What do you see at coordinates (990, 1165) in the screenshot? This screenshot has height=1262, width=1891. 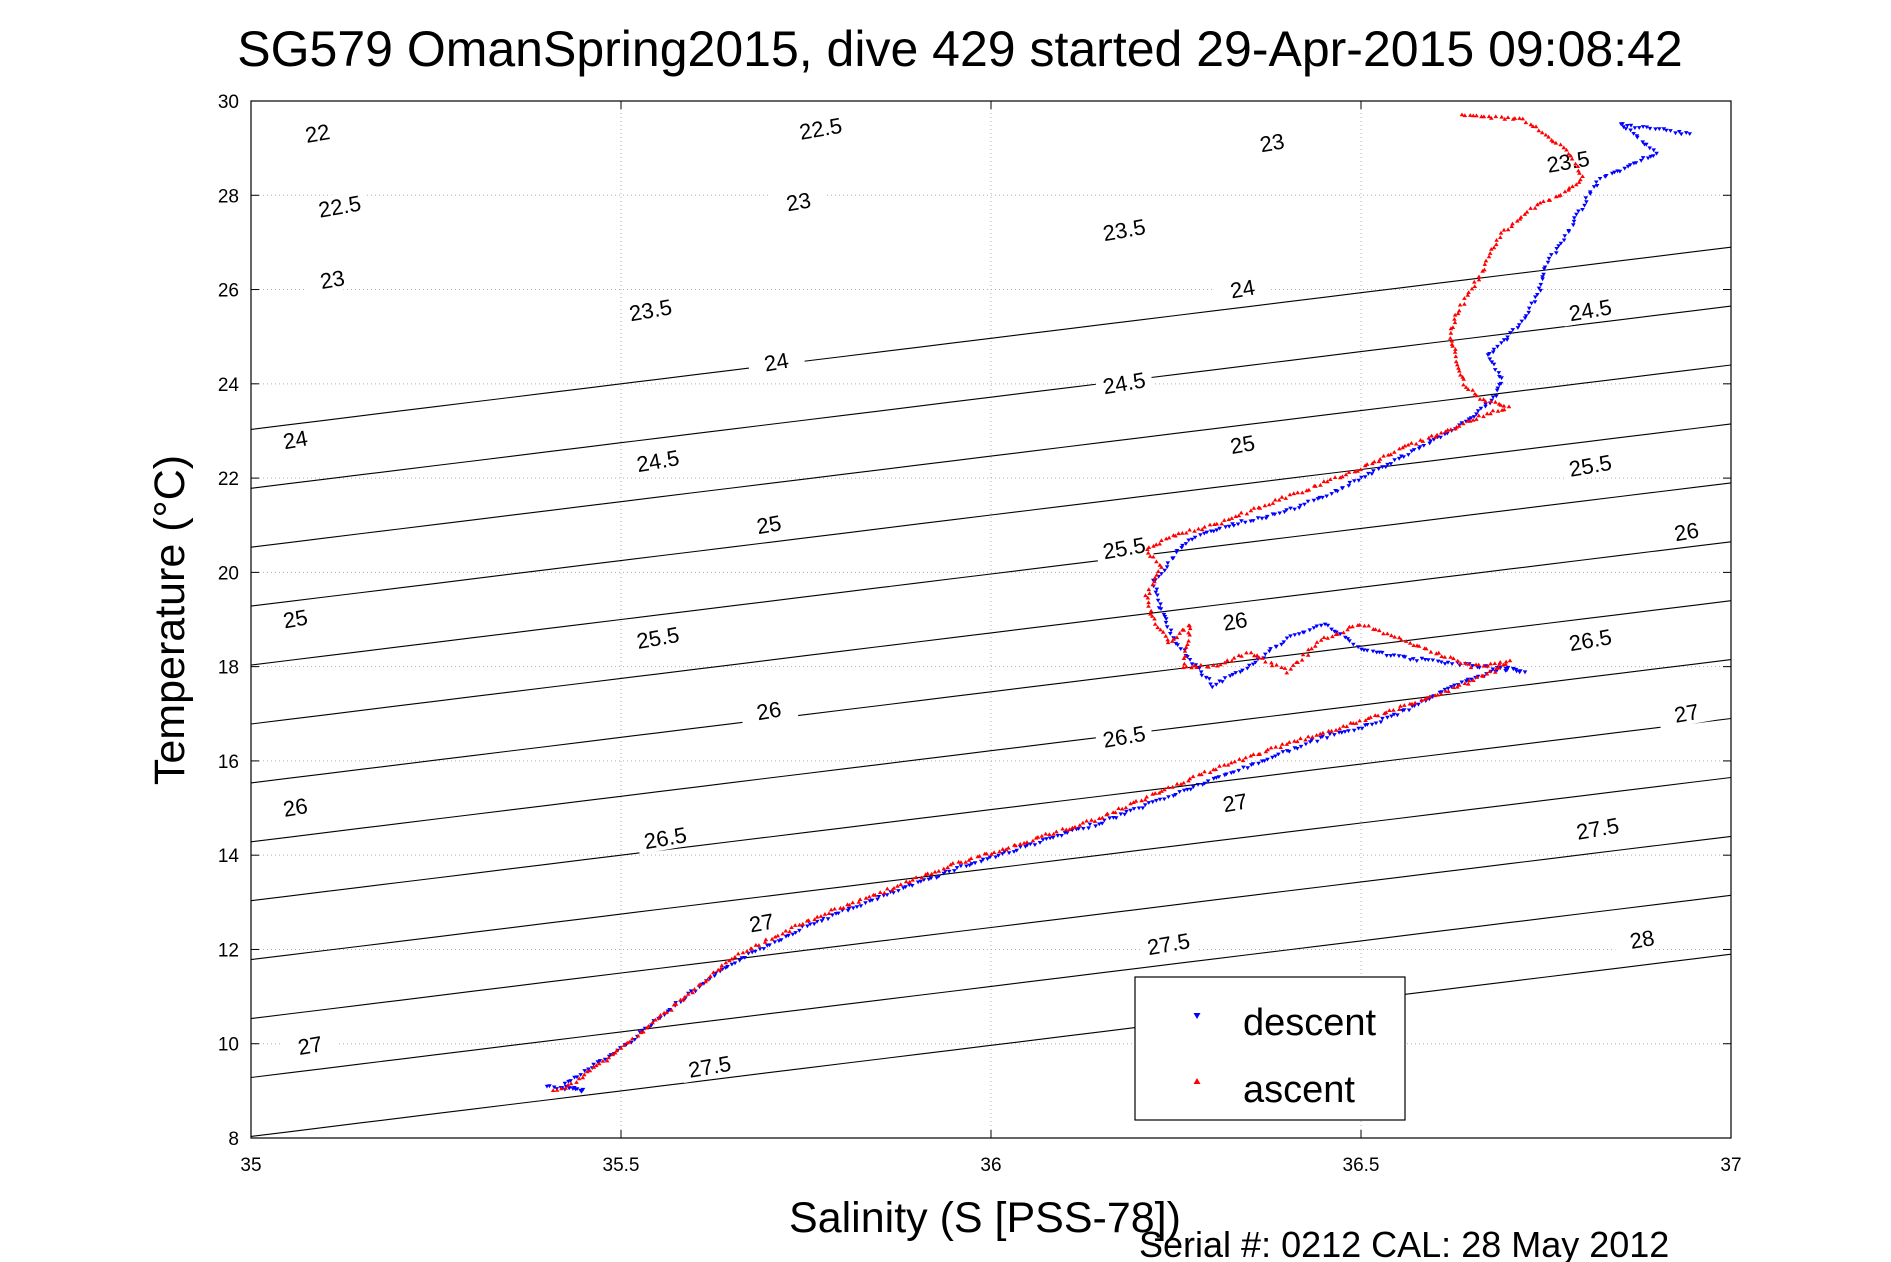 I see `x-tick-label: 36` at bounding box center [990, 1165].